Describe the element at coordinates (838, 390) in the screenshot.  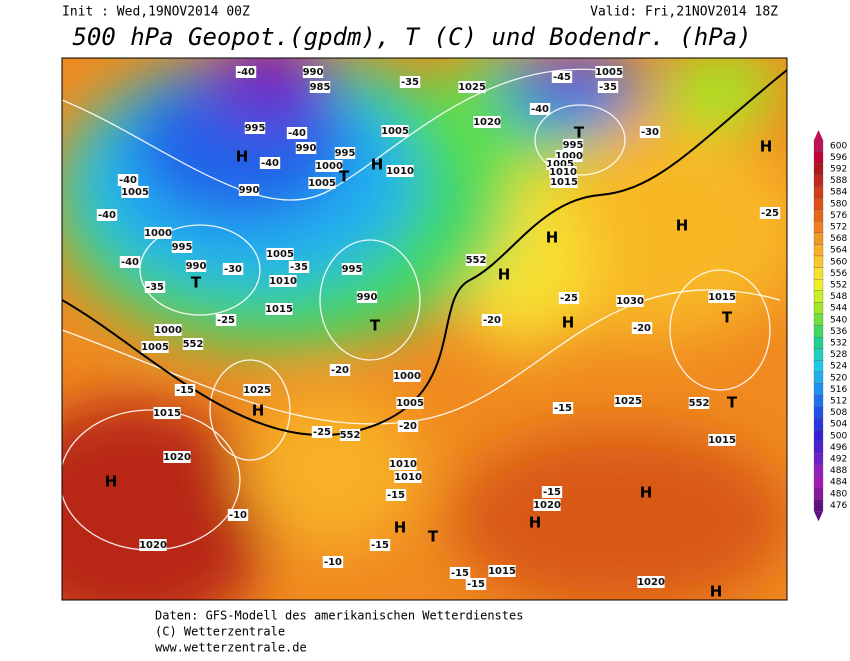
I see `colorbar-label: 516` at that location.